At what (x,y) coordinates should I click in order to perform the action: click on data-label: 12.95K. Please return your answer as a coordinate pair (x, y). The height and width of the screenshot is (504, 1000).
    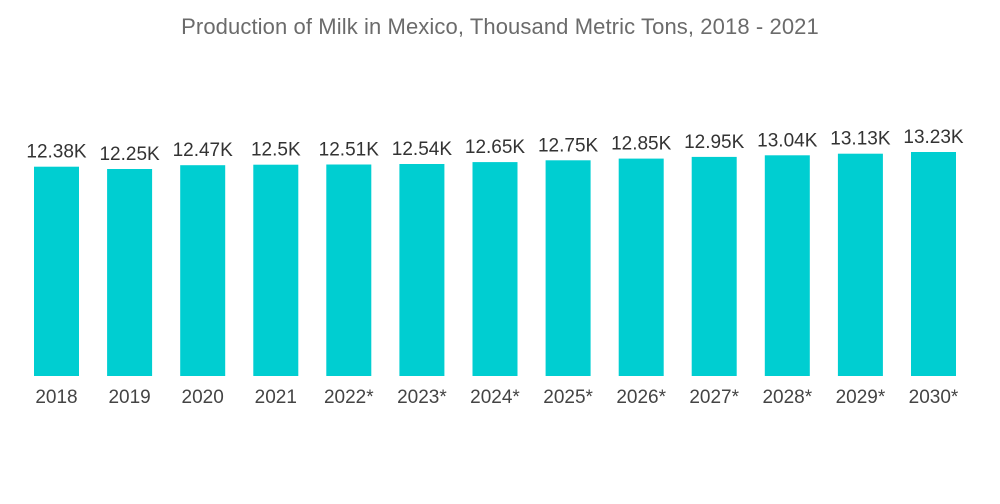
    Looking at the image, I should click on (714, 142).